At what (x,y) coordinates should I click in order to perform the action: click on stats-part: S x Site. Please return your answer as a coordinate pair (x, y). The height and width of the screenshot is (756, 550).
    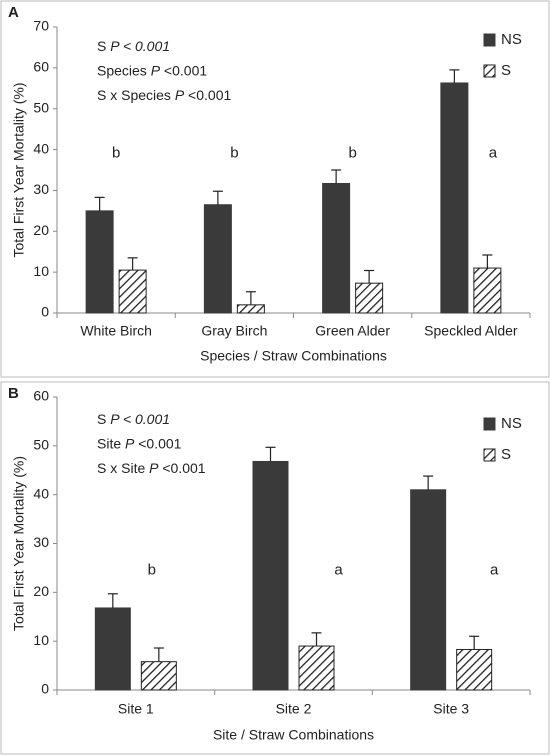
    Looking at the image, I should click on (123, 468).